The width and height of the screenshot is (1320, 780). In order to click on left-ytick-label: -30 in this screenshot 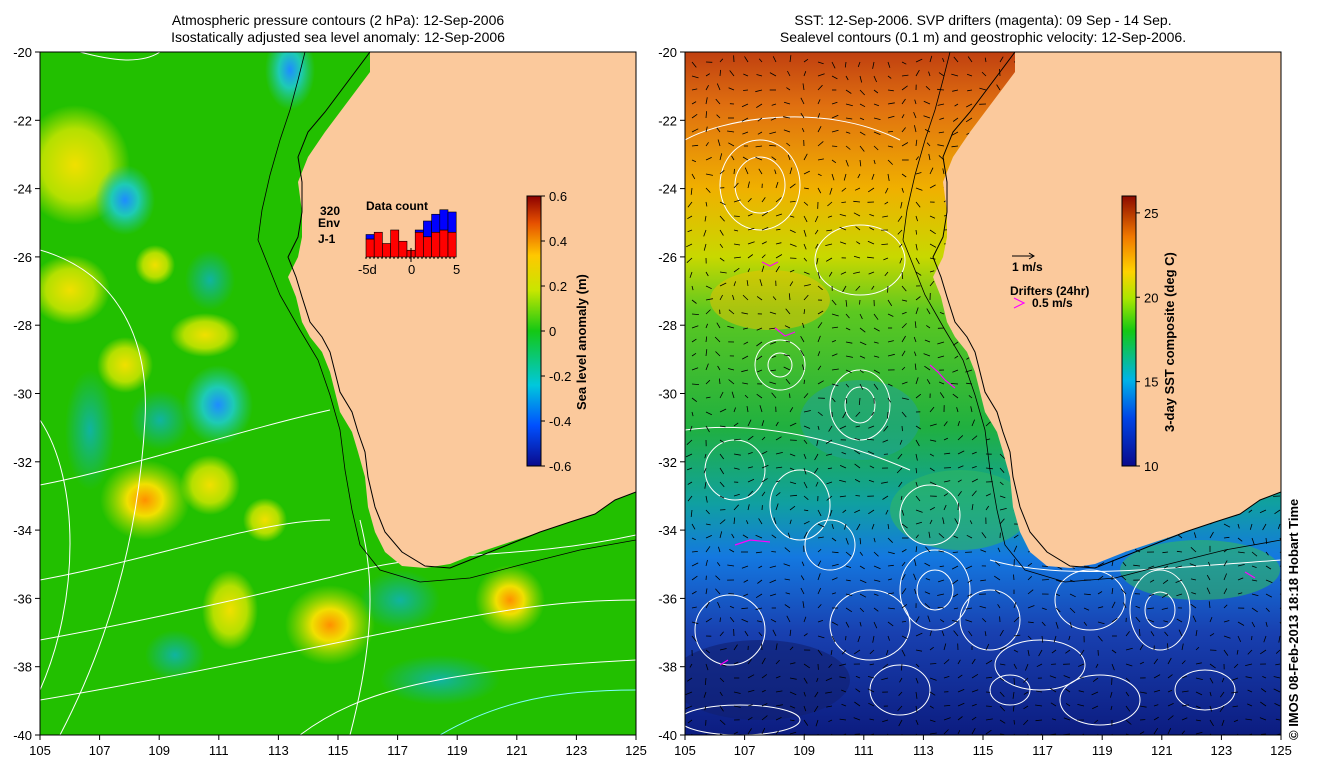, I will do `click(22, 394)`.